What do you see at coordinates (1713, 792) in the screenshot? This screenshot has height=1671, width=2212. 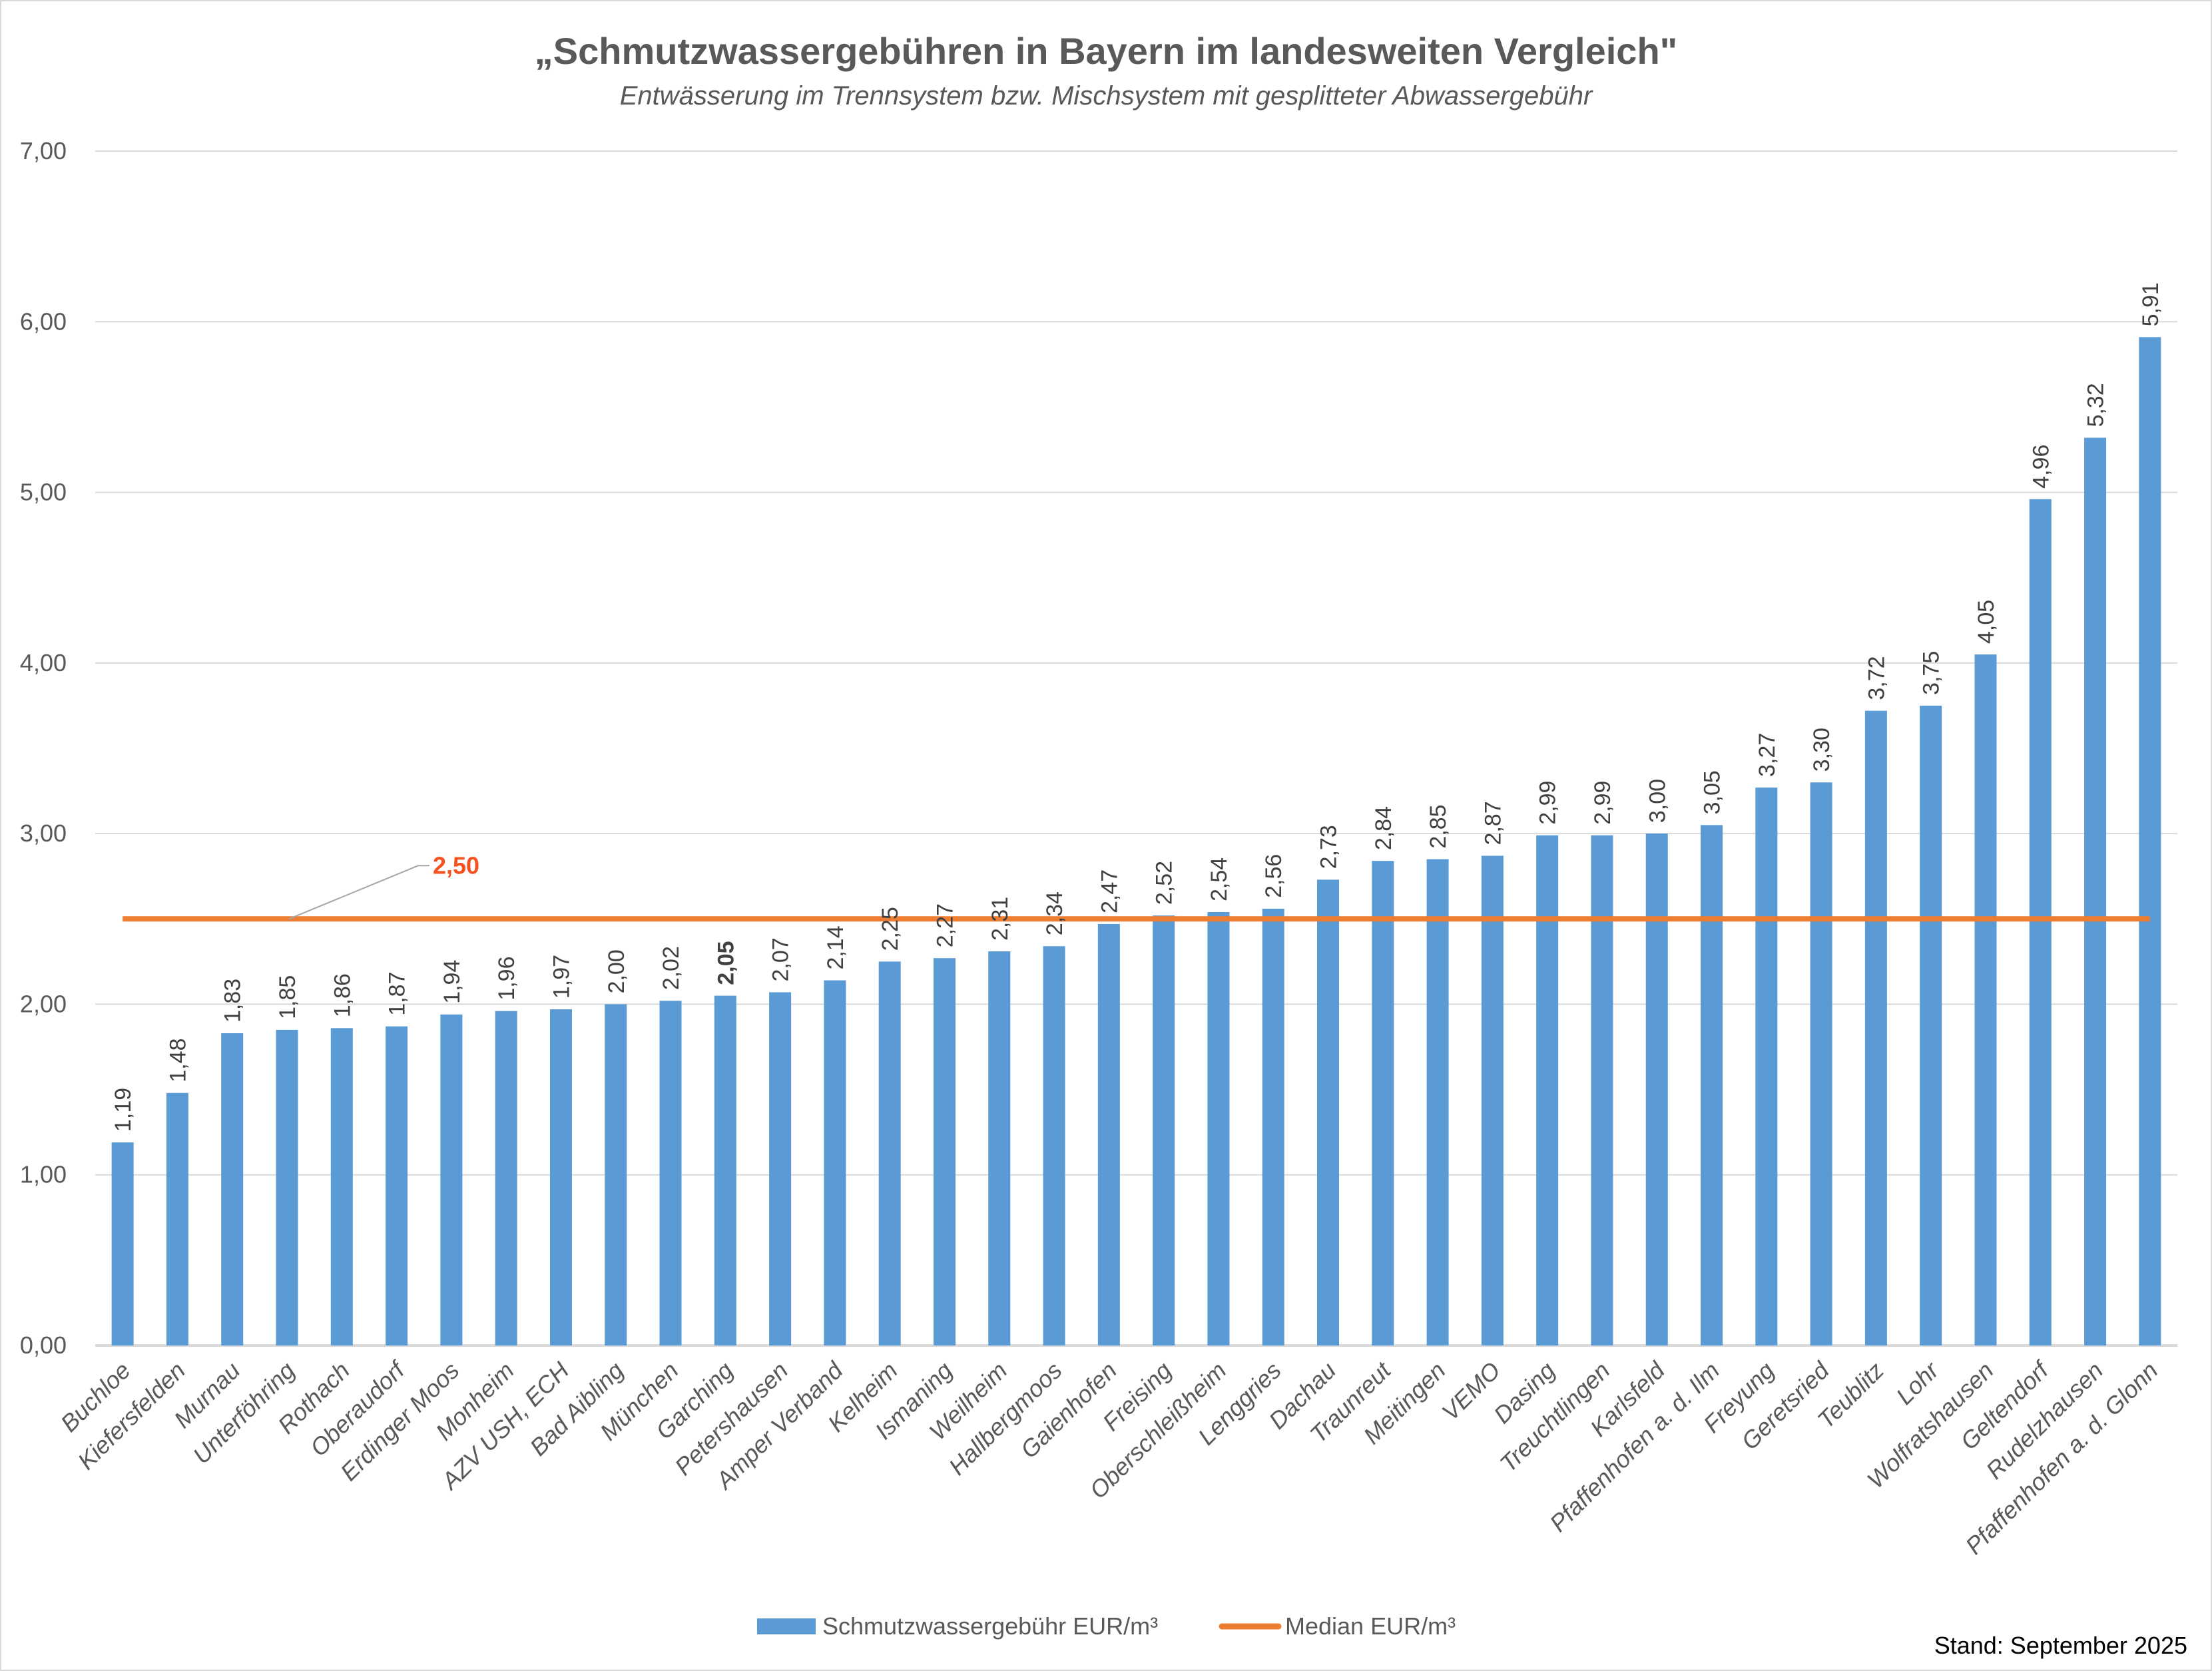 I see `data-label: 3,05` at bounding box center [1713, 792].